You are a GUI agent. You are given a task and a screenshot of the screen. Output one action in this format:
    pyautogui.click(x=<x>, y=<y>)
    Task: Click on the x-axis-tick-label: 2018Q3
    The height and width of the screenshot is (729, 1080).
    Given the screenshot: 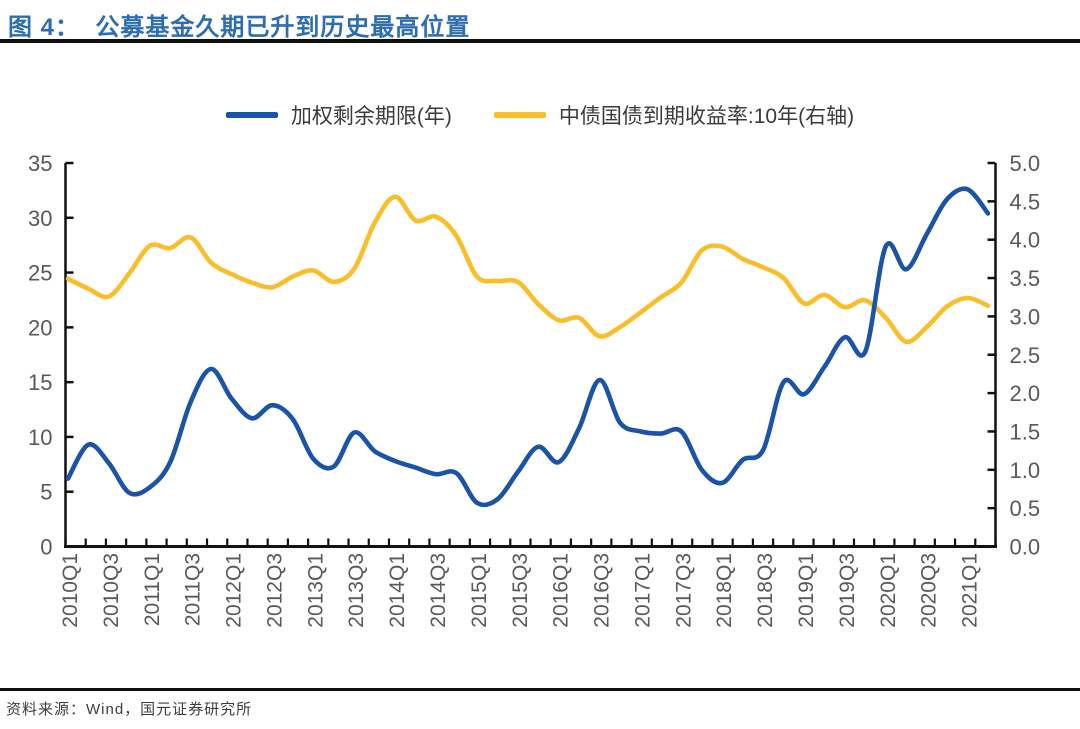 What is the action you would take?
    pyautogui.click(x=765, y=590)
    